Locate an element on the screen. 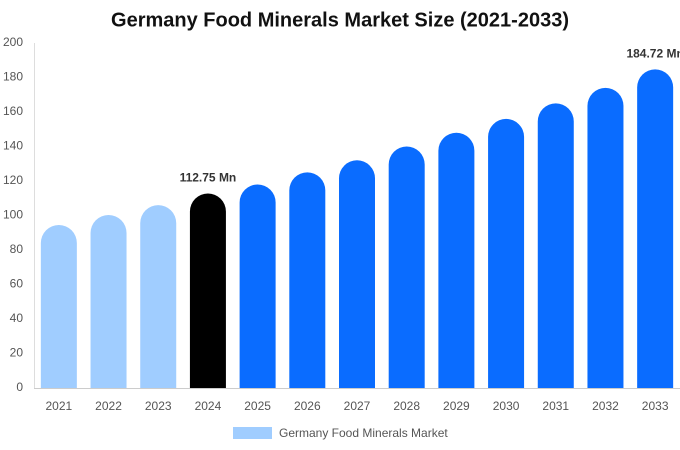 This screenshot has height=450, width=680. x-tick-label: 2033 is located at coordinates (655, 406).